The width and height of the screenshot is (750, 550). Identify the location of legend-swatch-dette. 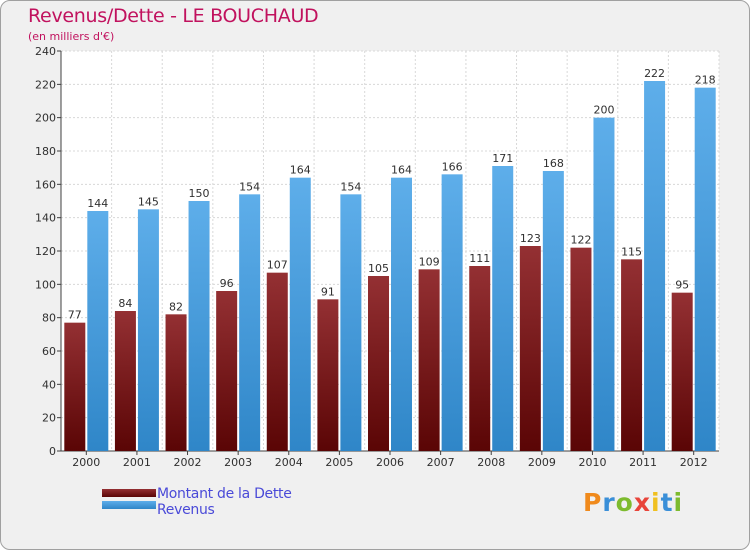
(129, 493).